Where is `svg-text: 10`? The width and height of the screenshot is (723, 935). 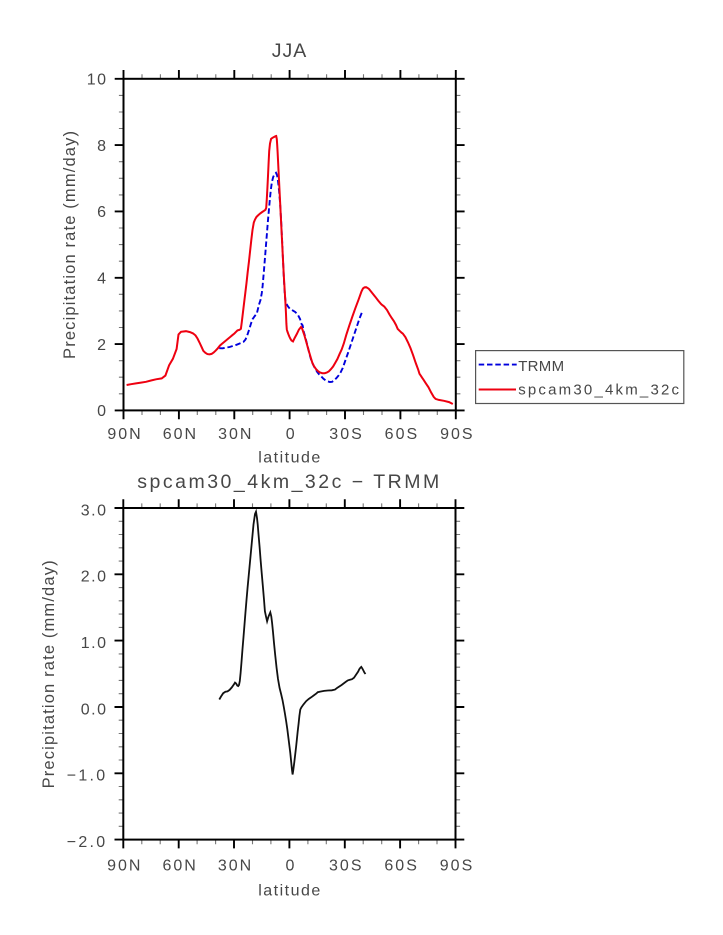
svg-text: 10 is located at coordinates (97, 80).